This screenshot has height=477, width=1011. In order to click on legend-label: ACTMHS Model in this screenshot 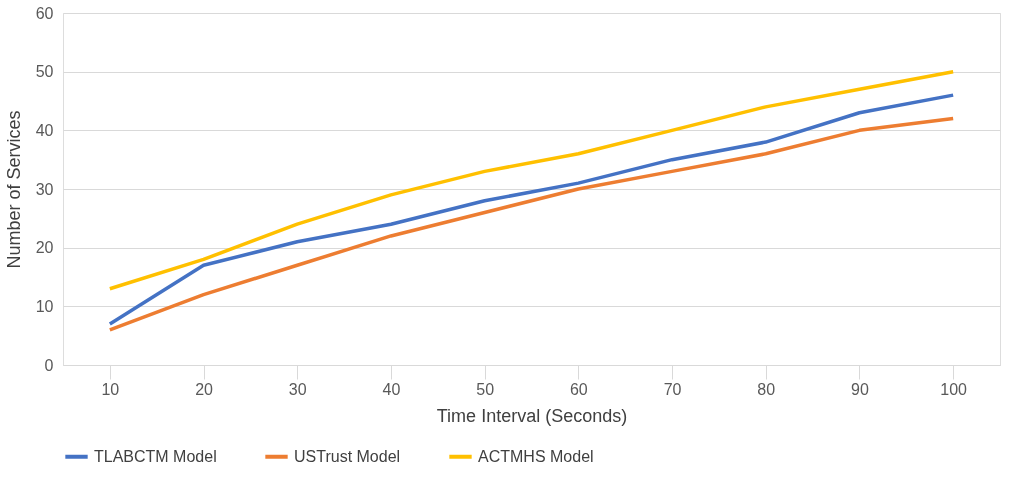, I will do `click(536, 456)`.